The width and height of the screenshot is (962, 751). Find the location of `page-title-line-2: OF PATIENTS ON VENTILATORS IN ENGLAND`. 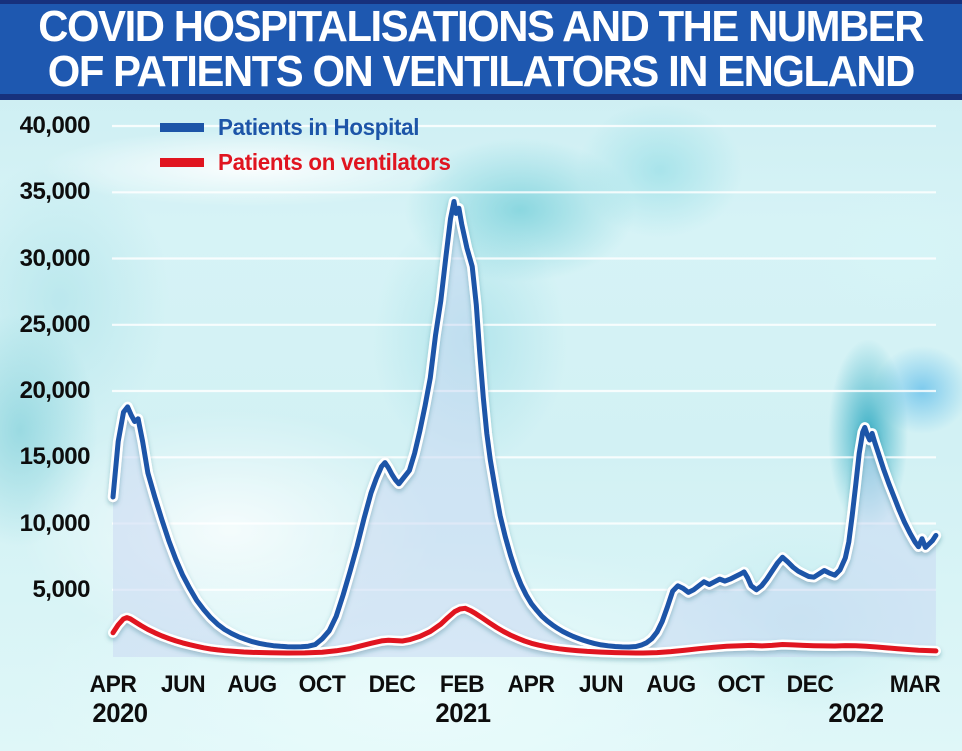

page-title-line-2: OF PATIENTS ON VENTILATORS IN ENGLAND is located at coordinates (481, 71).